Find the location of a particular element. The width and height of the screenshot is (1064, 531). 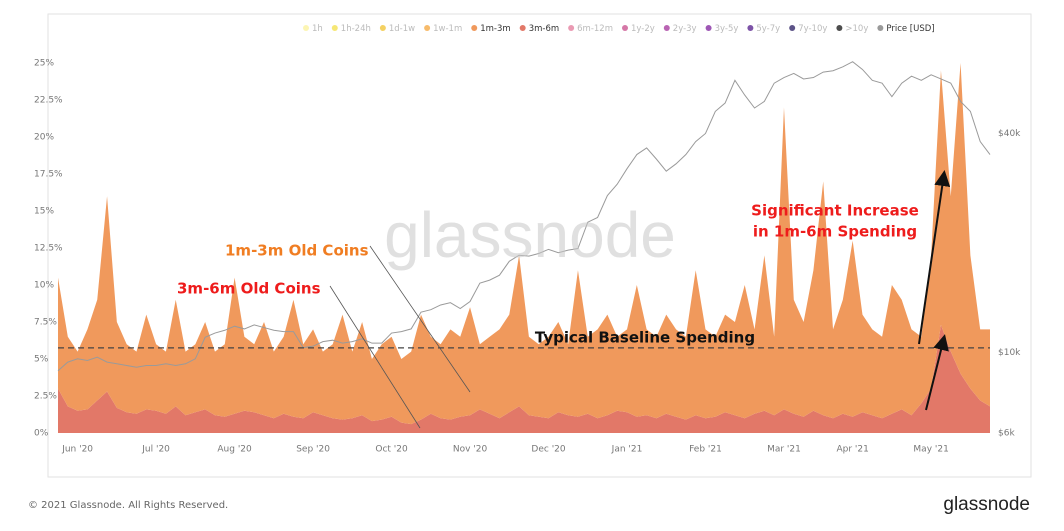

x-tick-label: Sep '20 is located at coordinates (313, 450).